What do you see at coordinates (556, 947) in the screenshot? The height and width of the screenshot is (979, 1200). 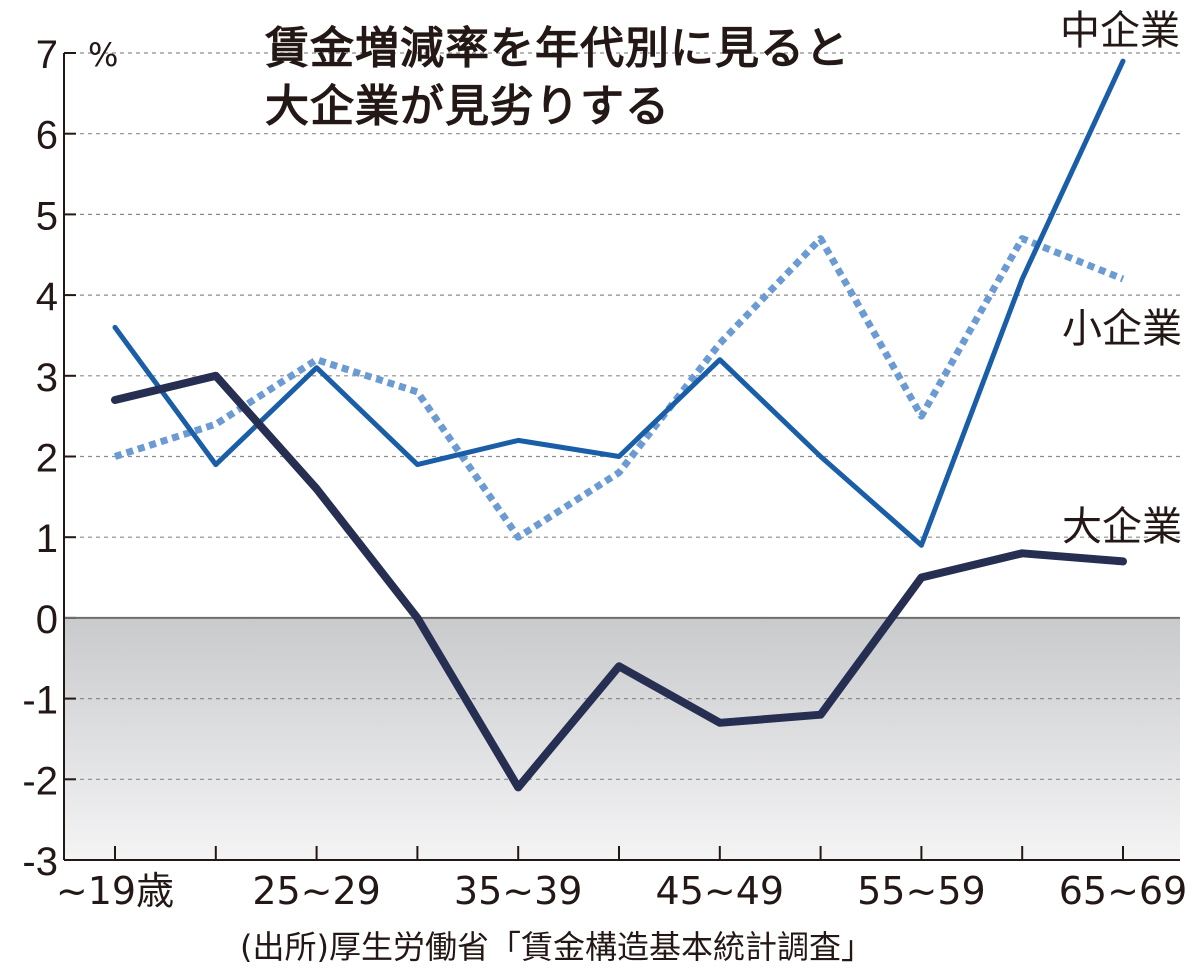 I see `source-note: (出所)厚生労働省「賃金構造基本統計調査」` at bounding box center [556, 947].